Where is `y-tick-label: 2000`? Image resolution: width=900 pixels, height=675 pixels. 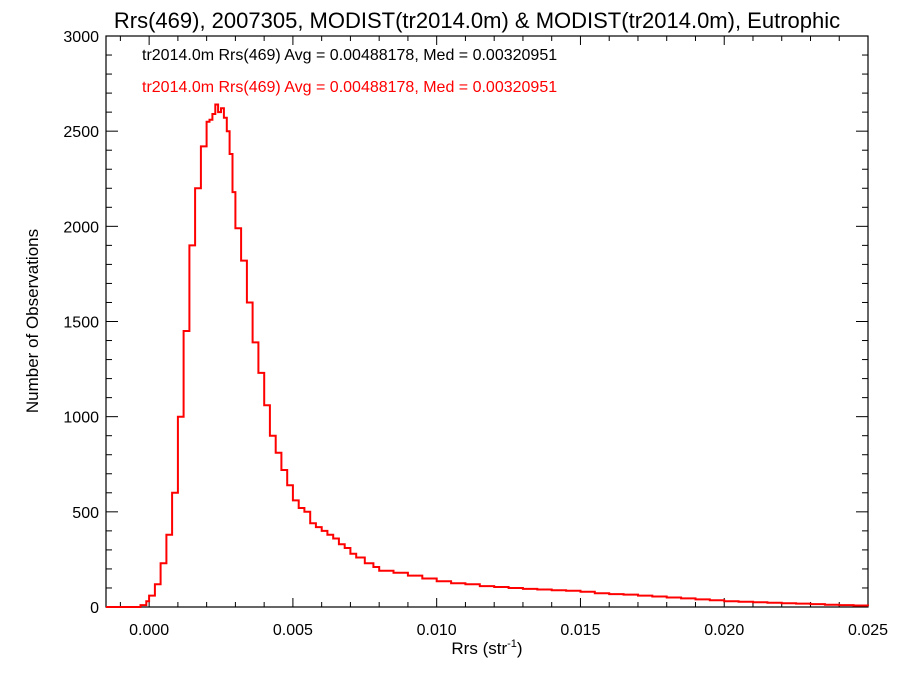
y-tick-label: 2000 is located at coordinates (81, 227).